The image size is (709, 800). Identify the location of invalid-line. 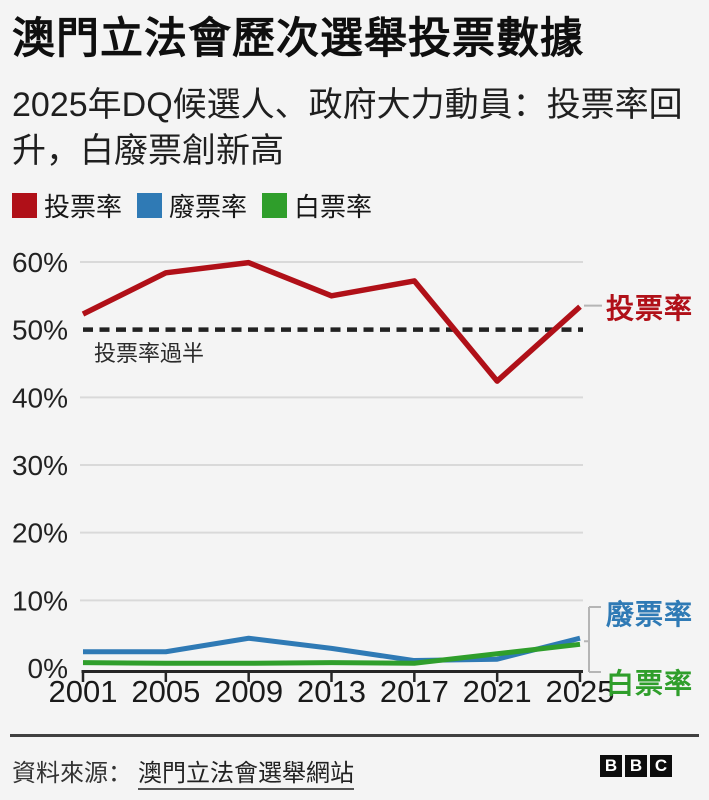
(332, 649).